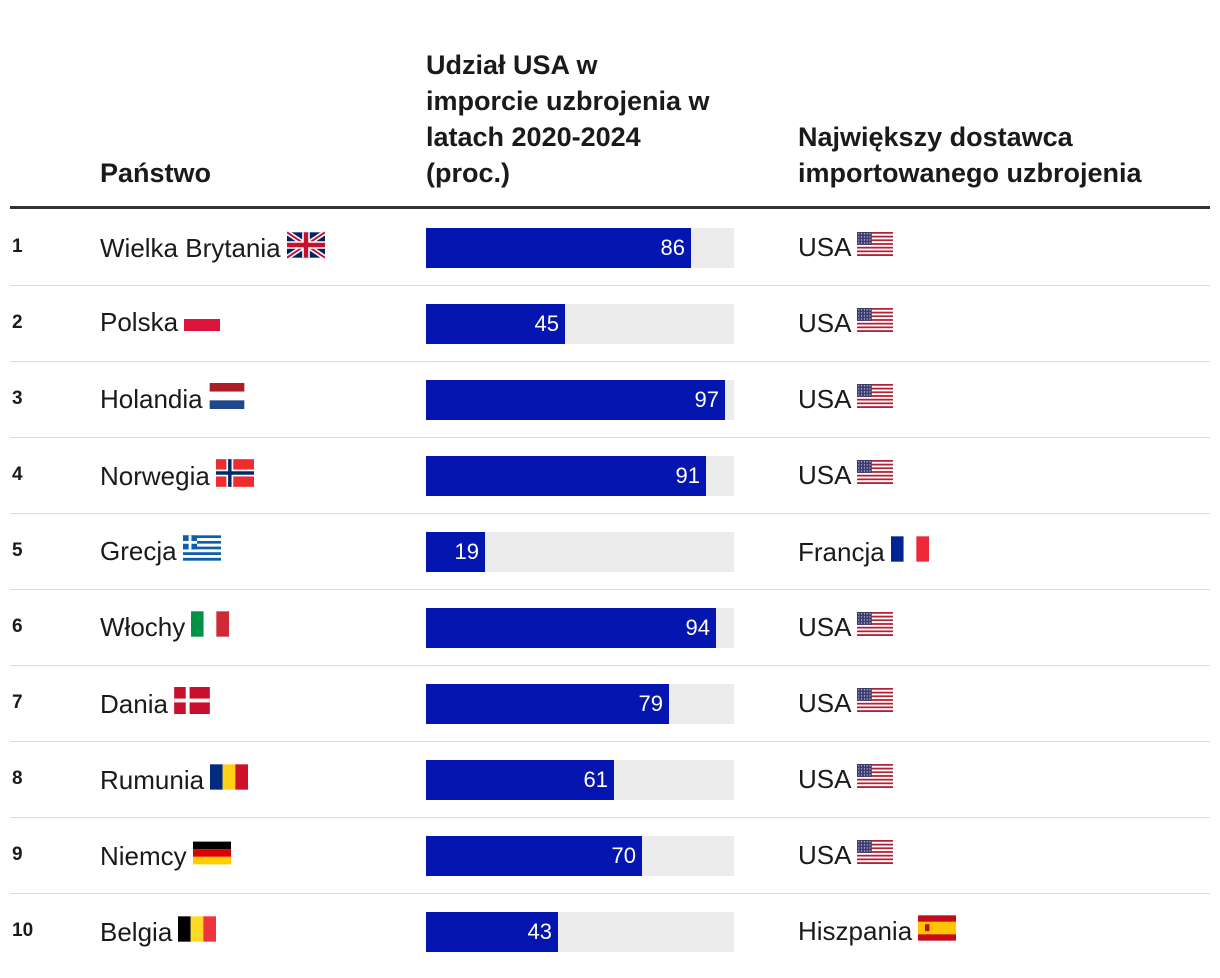 This screenshot has width=1220, height=978. I want to click on column-header-us-share-line: imporcie uzbrojenia w, so click(568, 101).